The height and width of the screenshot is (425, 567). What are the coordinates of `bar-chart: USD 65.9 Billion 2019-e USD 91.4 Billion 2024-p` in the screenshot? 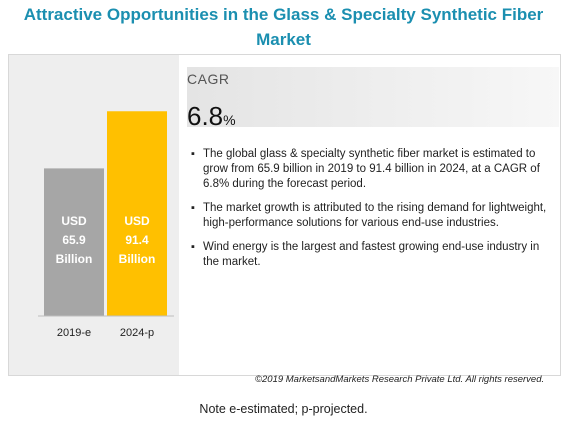 It's located at (106, 225).